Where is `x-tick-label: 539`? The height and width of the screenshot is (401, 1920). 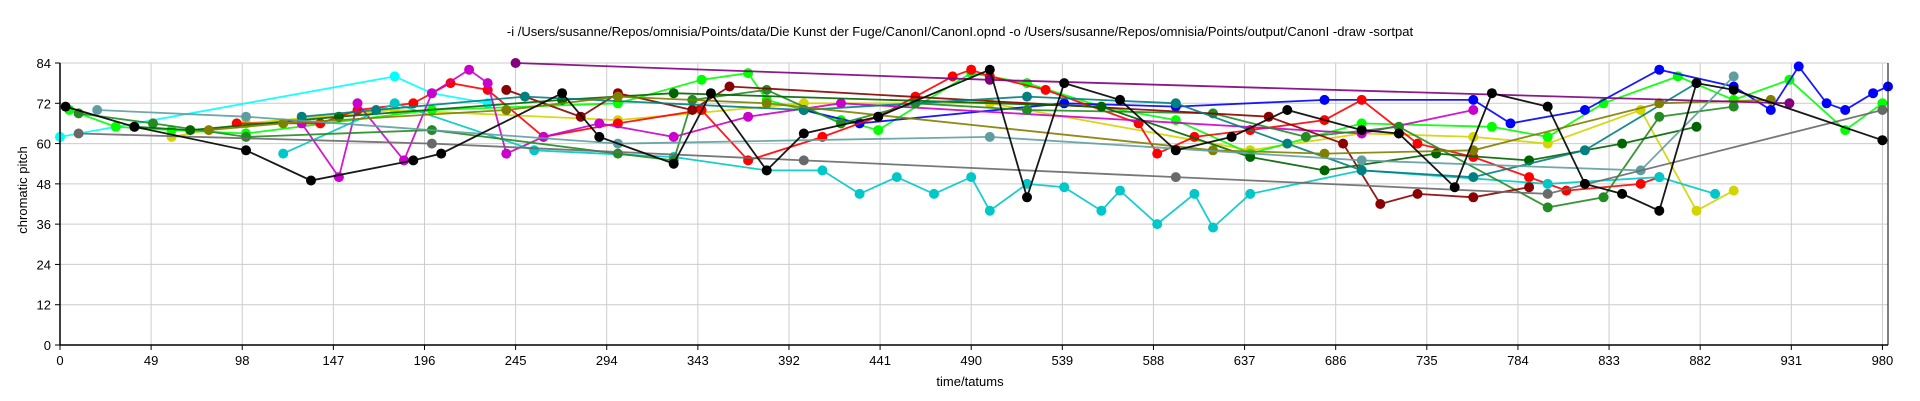
x-tick-label: 539 is located at coordinates (1062, 360).